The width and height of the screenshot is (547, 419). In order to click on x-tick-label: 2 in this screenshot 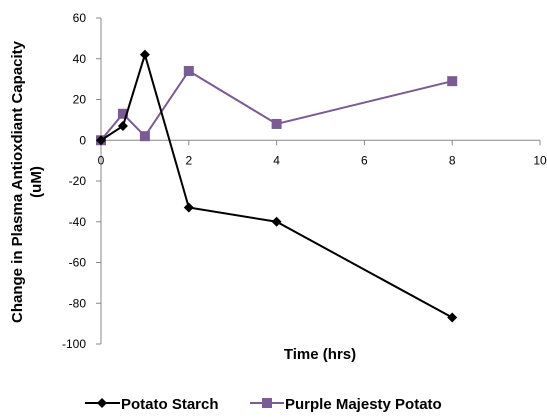, I will do `click(188, 160)`.